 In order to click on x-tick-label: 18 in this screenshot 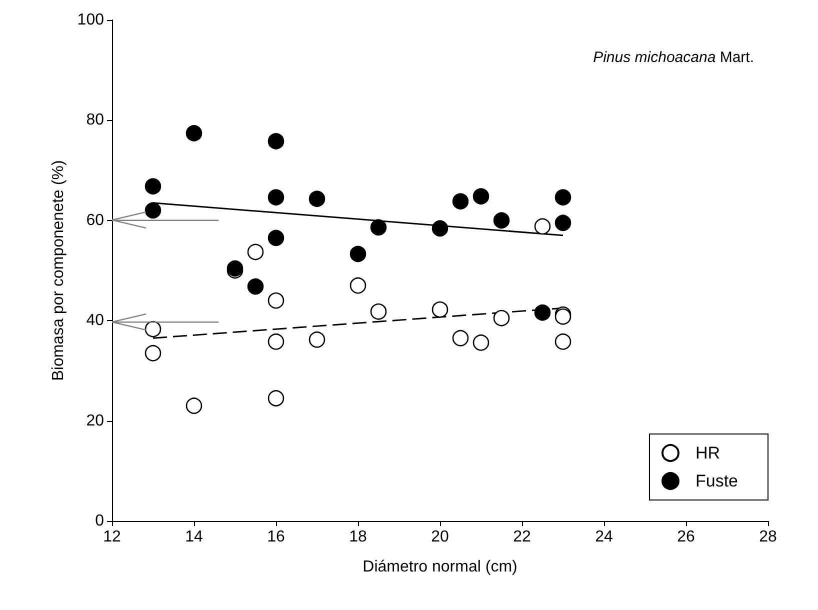, I will do `click(358, 537)`.